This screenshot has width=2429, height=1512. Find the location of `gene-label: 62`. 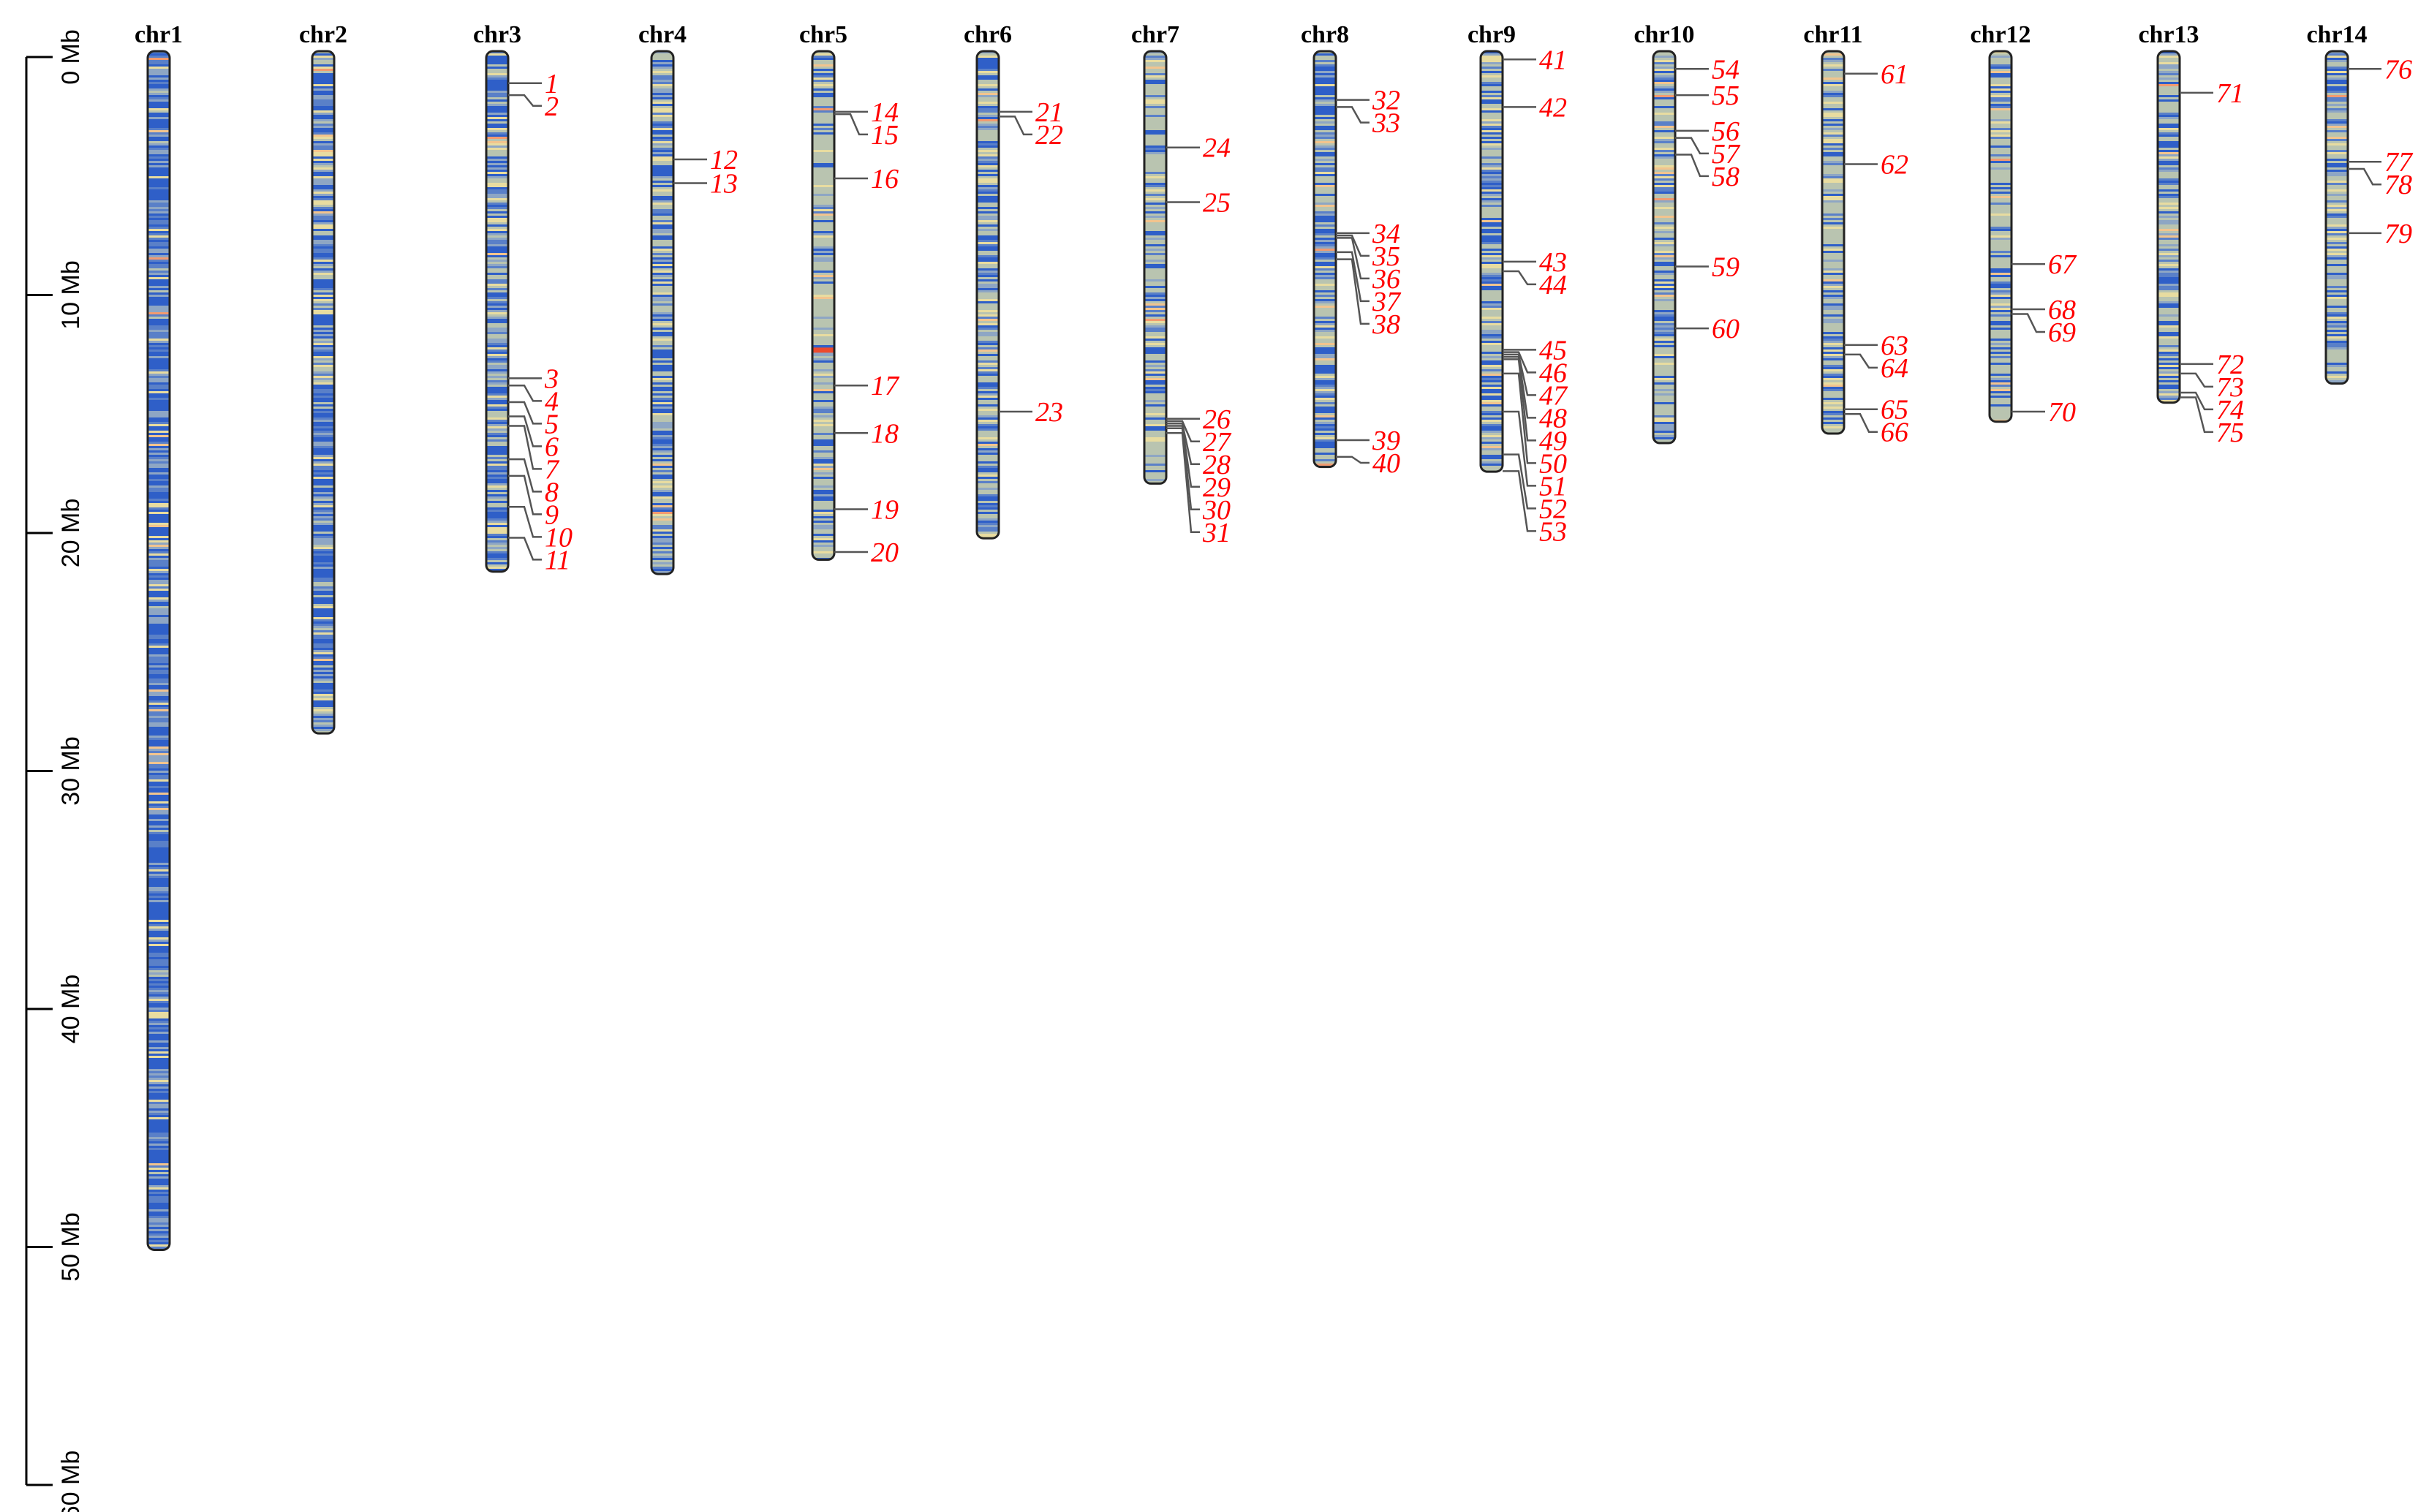

gene-label: 62 is located at coordinates (1894, 164).